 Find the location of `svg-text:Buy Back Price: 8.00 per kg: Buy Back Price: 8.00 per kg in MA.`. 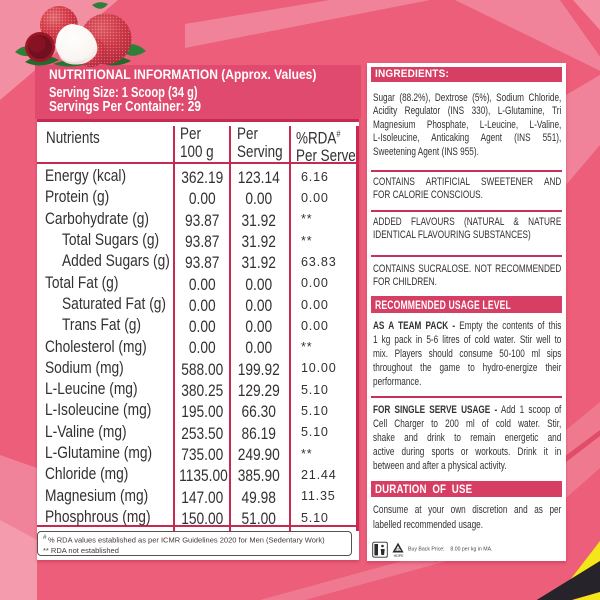

svg-text:Buy Back Price: 8.00 per kg: Buy Back Price: 8.00 per kg in MA. is located at coordinates (450, 549).